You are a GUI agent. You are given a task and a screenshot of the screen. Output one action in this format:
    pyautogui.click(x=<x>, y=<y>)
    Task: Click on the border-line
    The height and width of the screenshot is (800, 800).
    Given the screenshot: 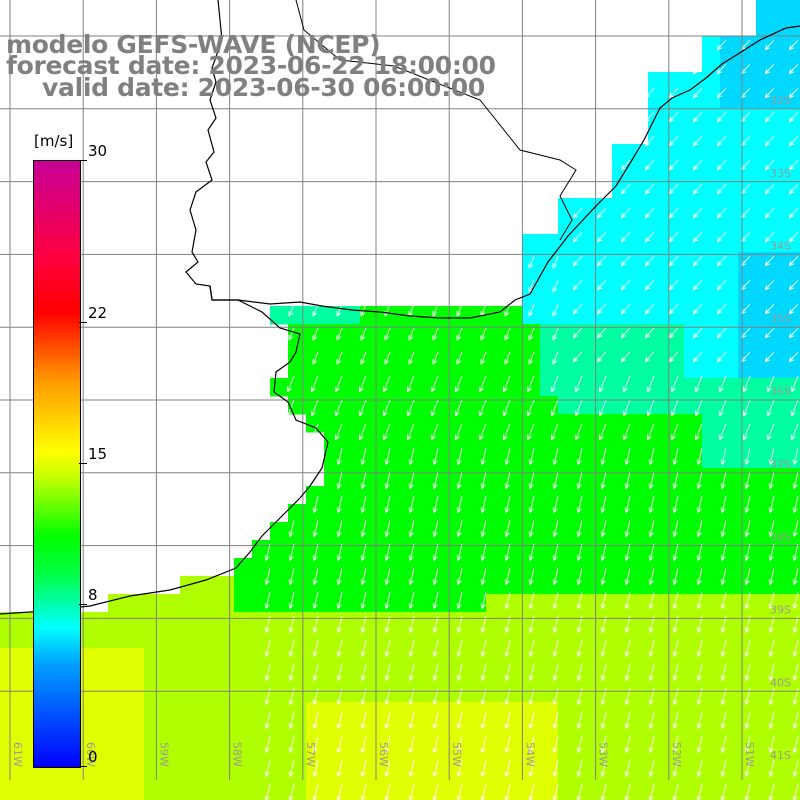 What is the action you would take?
    pyautogui.click(x=436, y=120)
    